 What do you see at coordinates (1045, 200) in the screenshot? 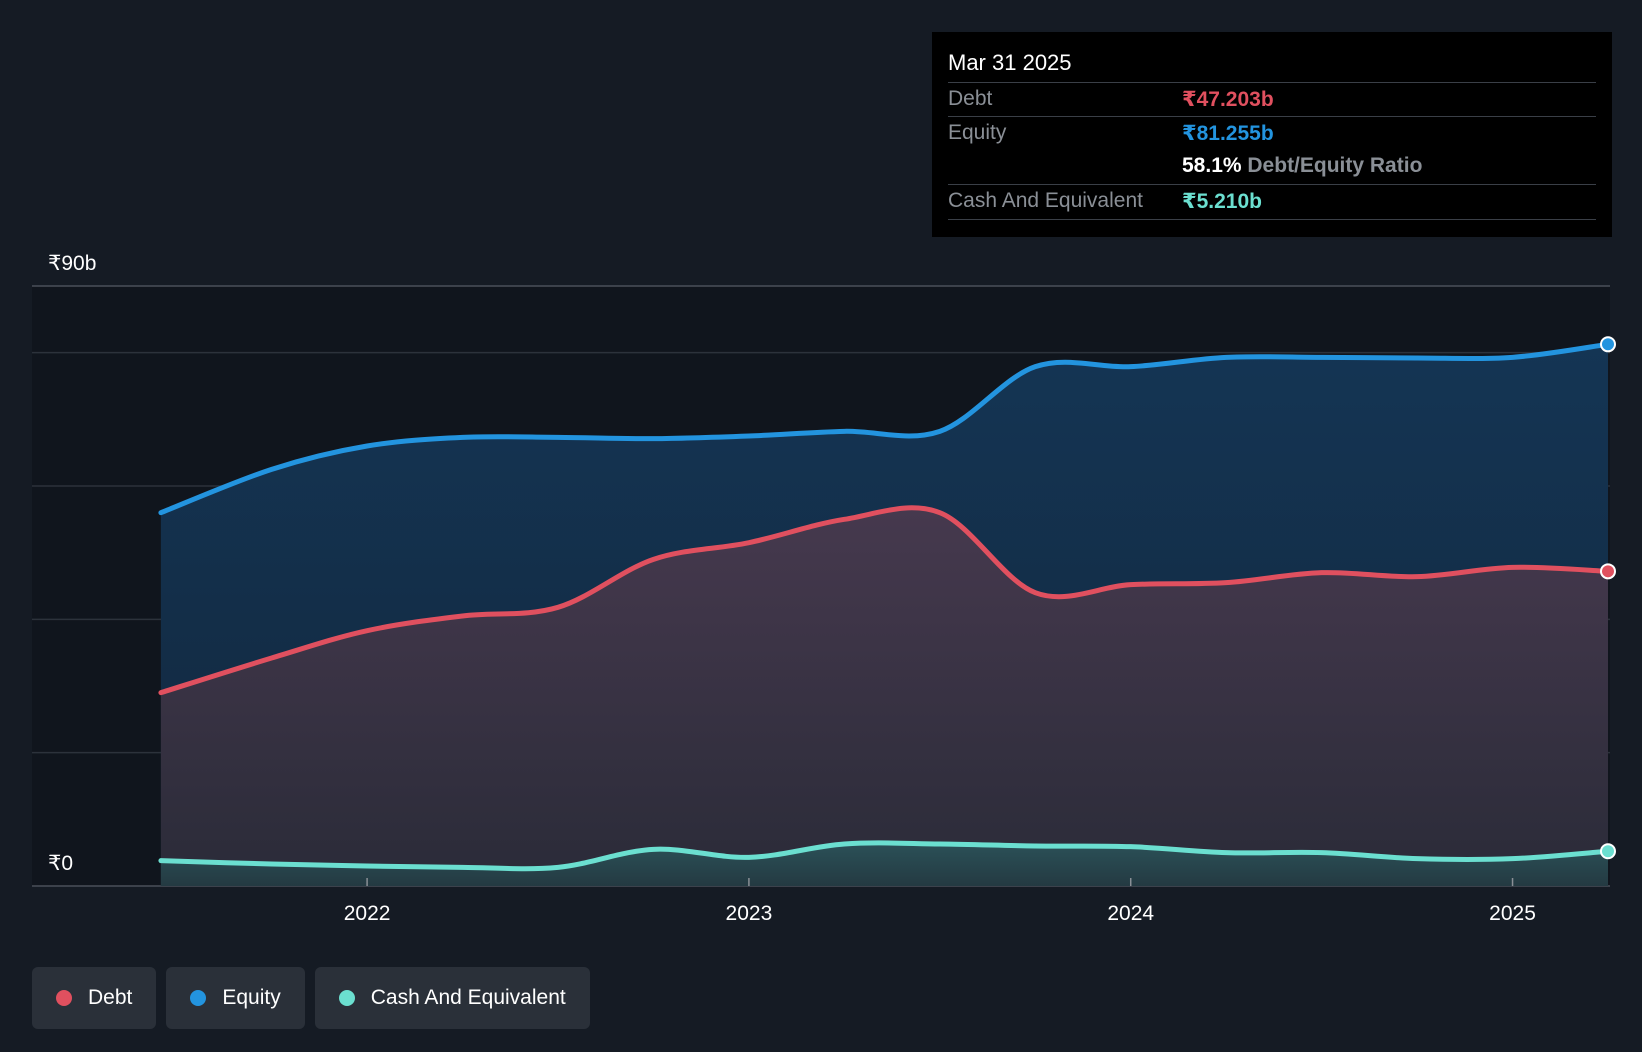
I see `tooltip-cash-label: Cash And Equivalent` at bounding box center [1045, 200].